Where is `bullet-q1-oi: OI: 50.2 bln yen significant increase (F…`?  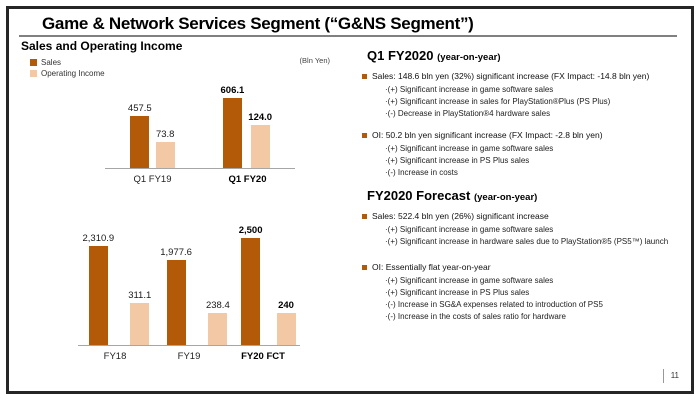
bullet-q1-oi: OI: 50.2 bln yen significant increase (F… is located at coordinates (523, 135).